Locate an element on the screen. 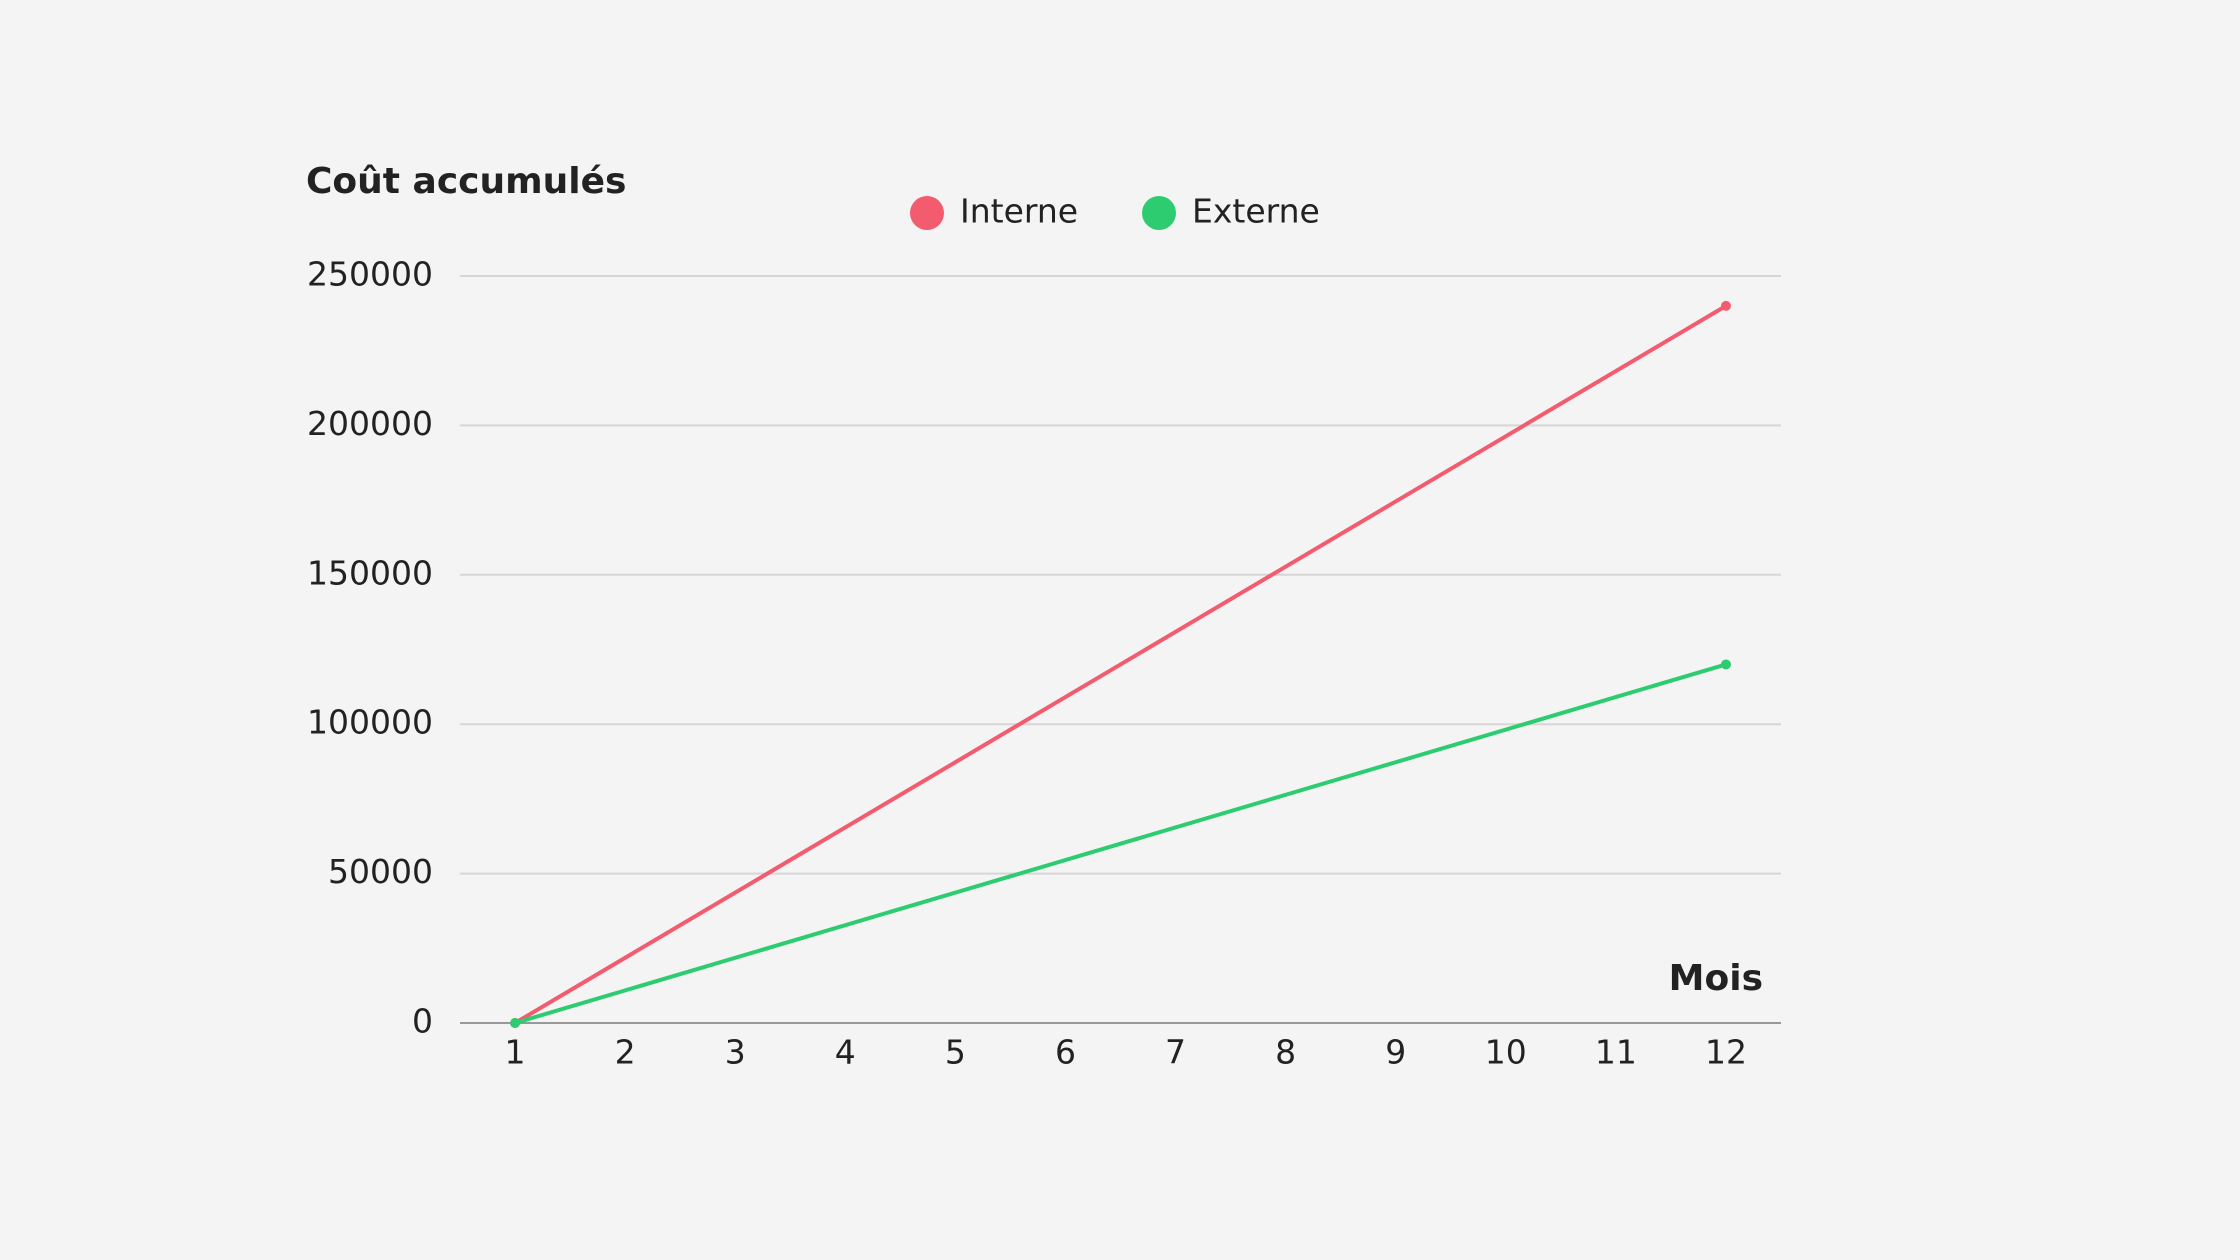 This screenshot has width=2240, height=1260. y-tick-label: 0 is located at coordinates (422, 1021).